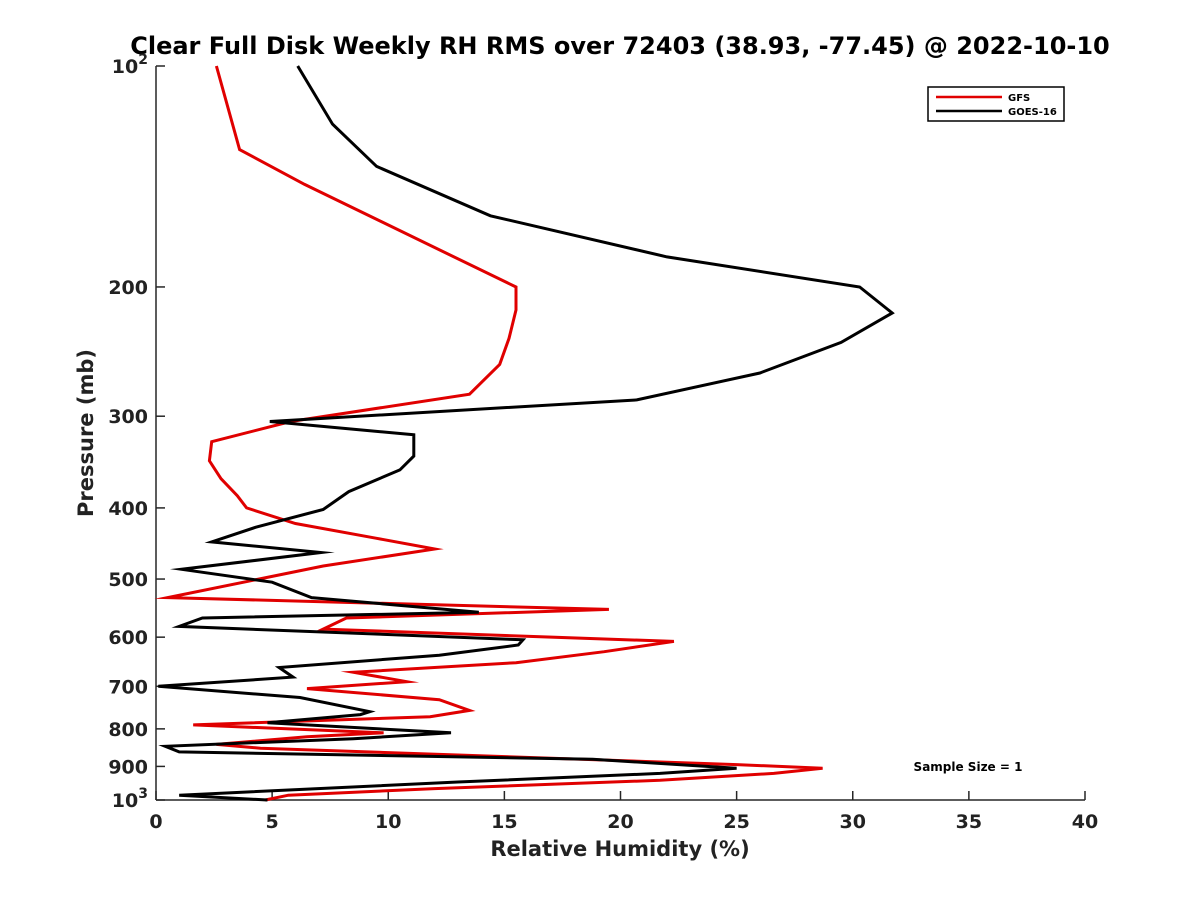 This screenshot has height=900, width=1200. I want to click on x-tick-label: 5, so click(272, 822).